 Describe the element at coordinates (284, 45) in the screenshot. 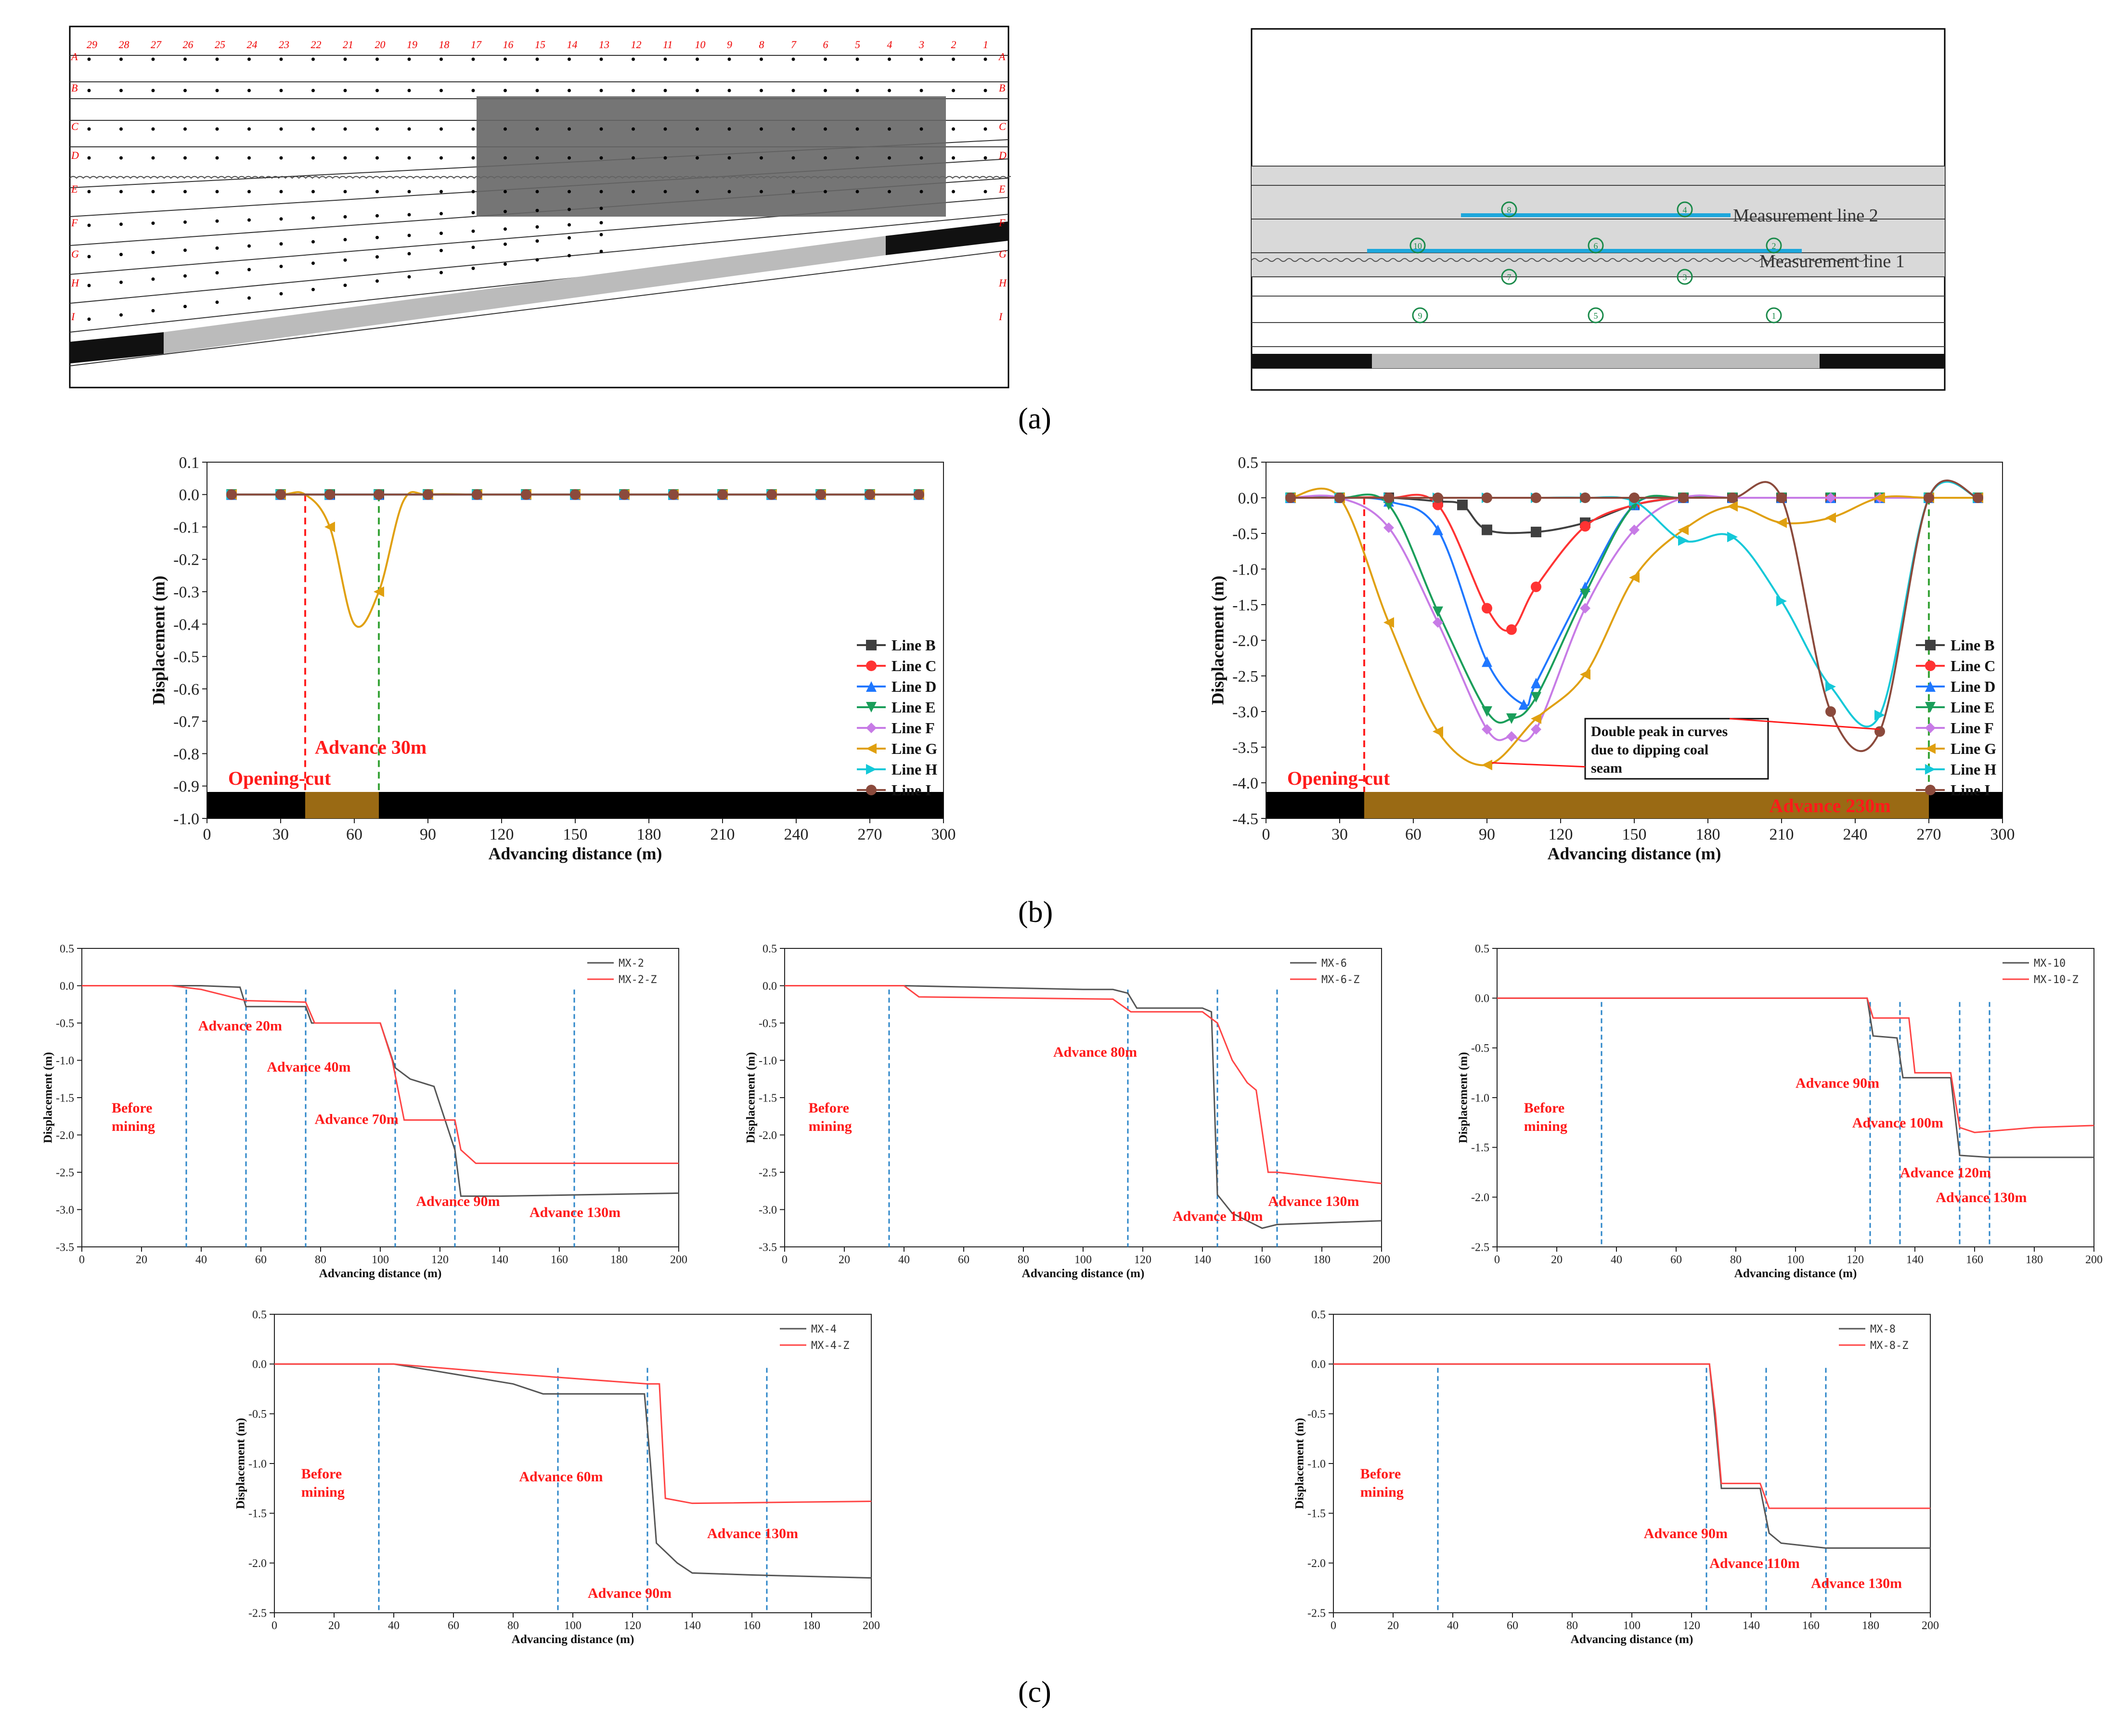

I see `column-number: 23` at that location.